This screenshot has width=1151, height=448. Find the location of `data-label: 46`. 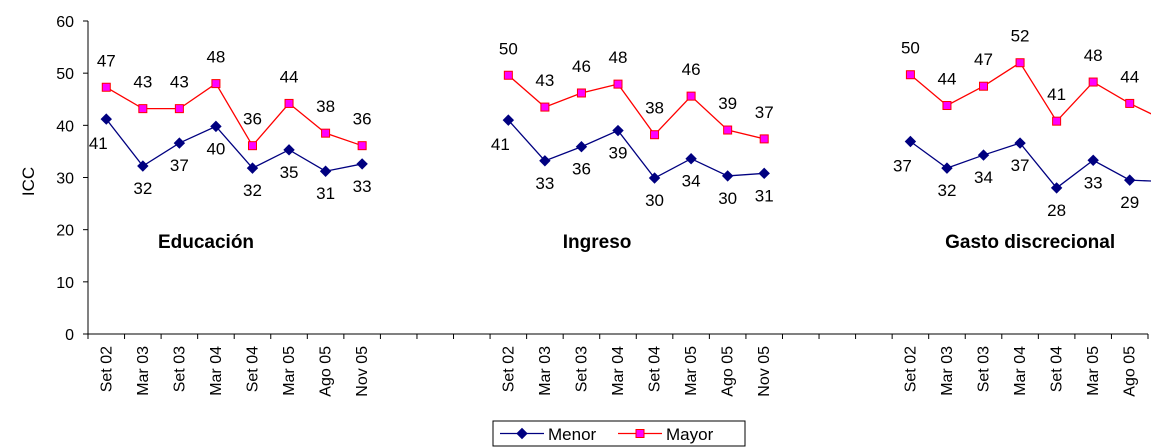

data-label: 46 is located at coordinates (691, 69).